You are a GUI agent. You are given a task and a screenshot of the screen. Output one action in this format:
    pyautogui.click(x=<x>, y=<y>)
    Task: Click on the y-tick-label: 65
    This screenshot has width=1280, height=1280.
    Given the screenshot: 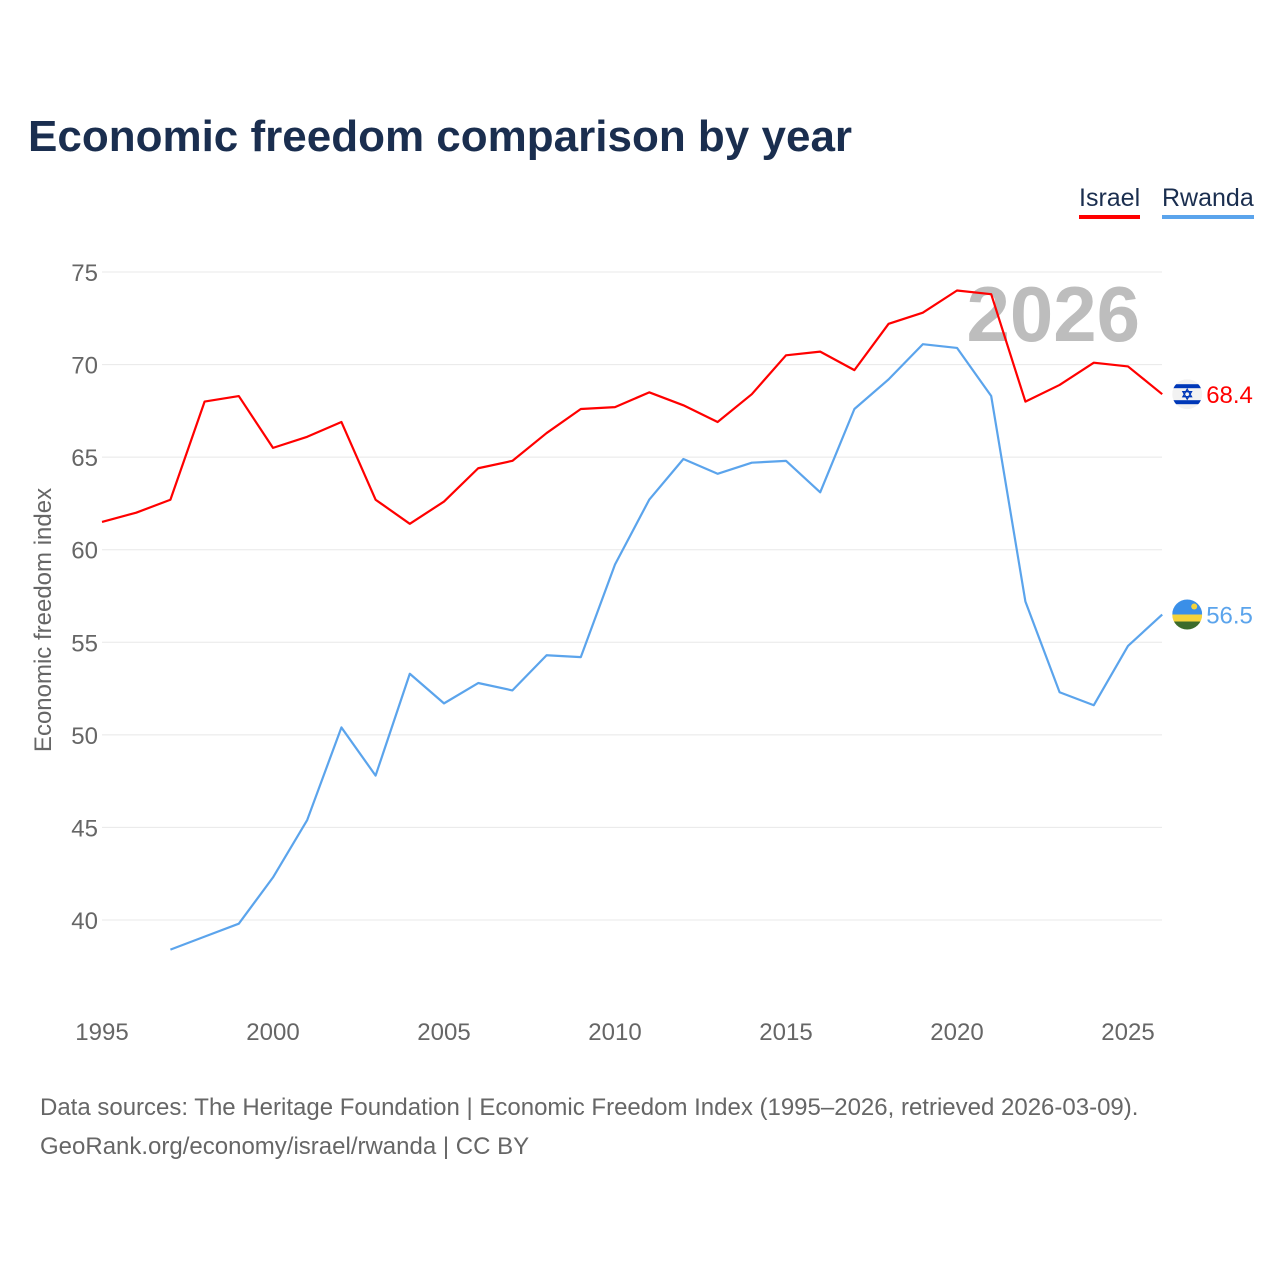 What is the action you would take?
    pyautogui.click(x=84, y=458)
    